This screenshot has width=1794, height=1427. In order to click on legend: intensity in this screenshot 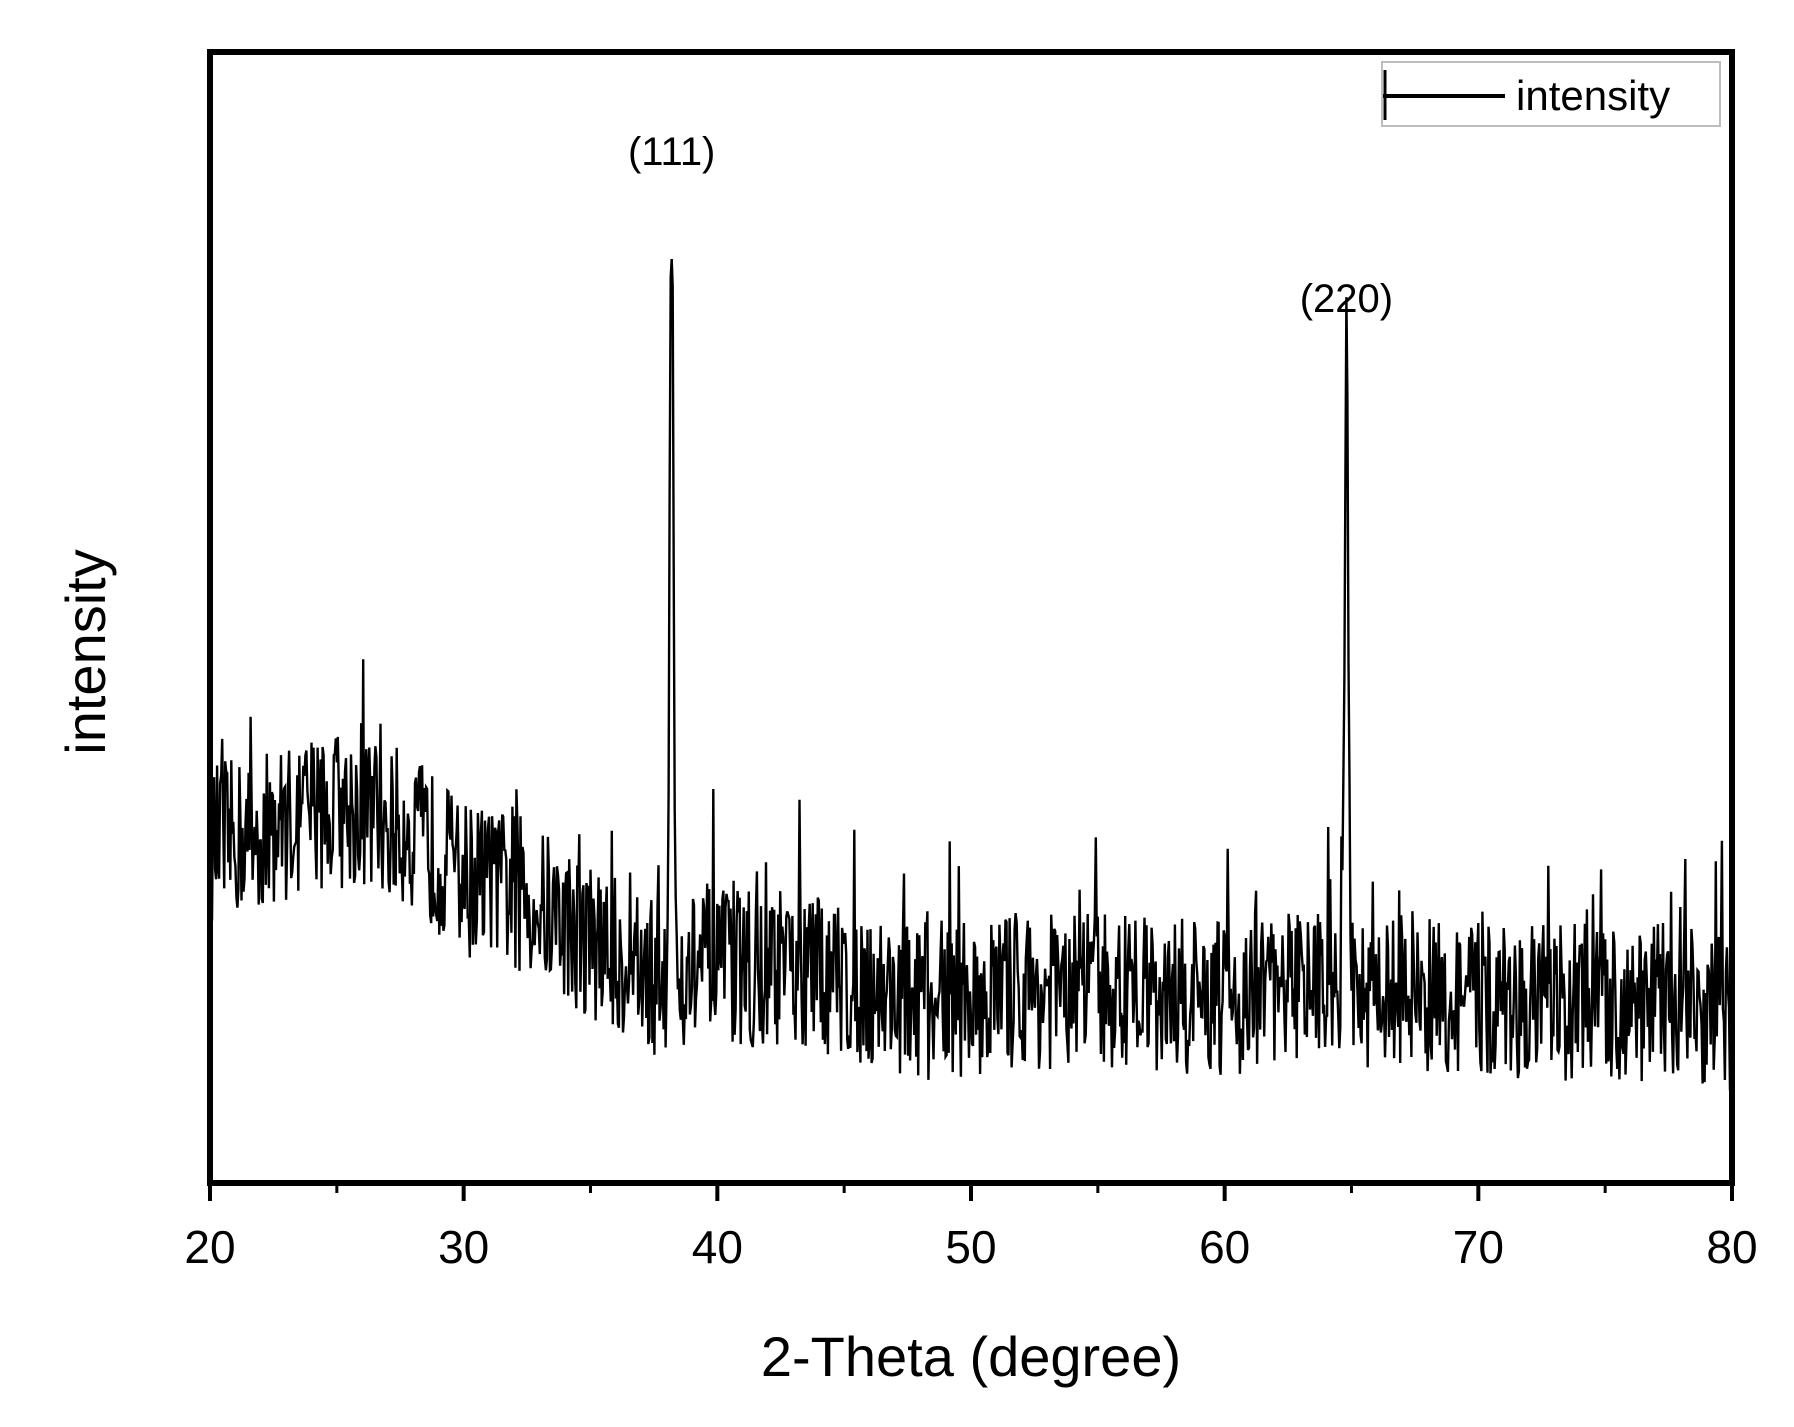, I will do `click(1551, 94)`.